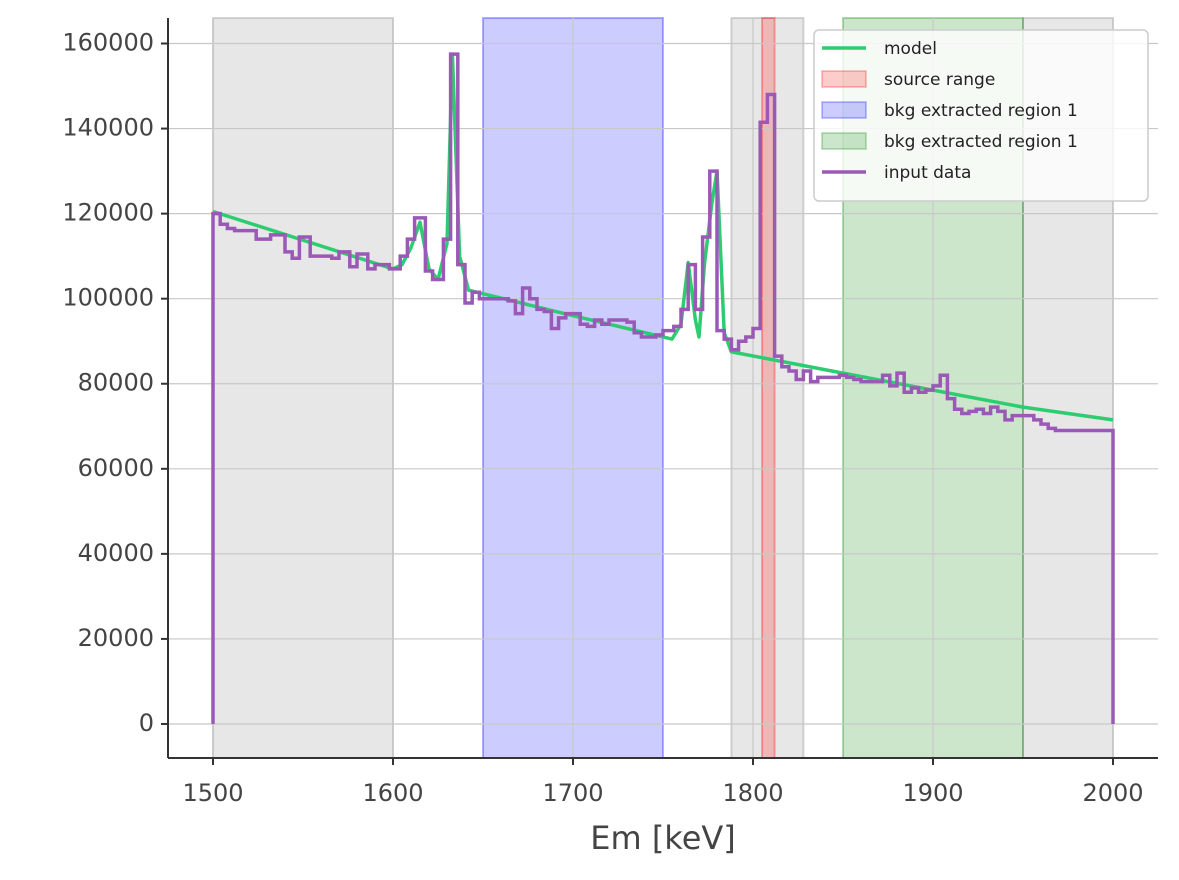 The image size is (1179, 880). What do you see at coordinates (752, 793) in the screenshot?
I see `x-tick-label: 1800` at bounding box center [752, 793].